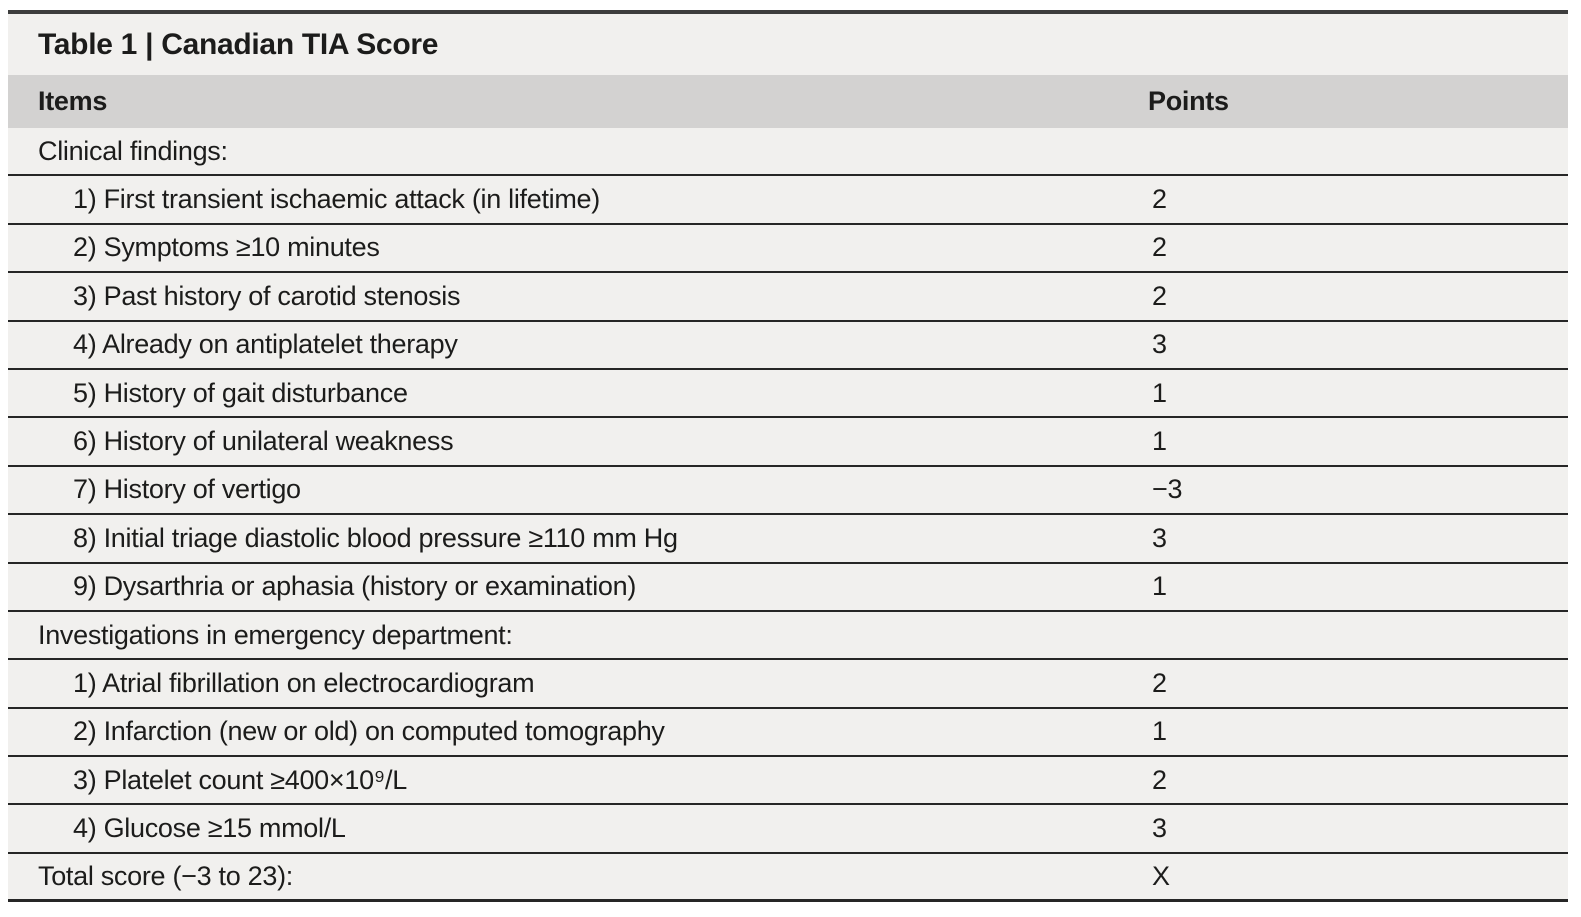  What do you see at coordinates (209, 828) in the screenshot?
I see `item-label: 4) Glucose ≥15 mmol/L` at bounding box center [209, 828].